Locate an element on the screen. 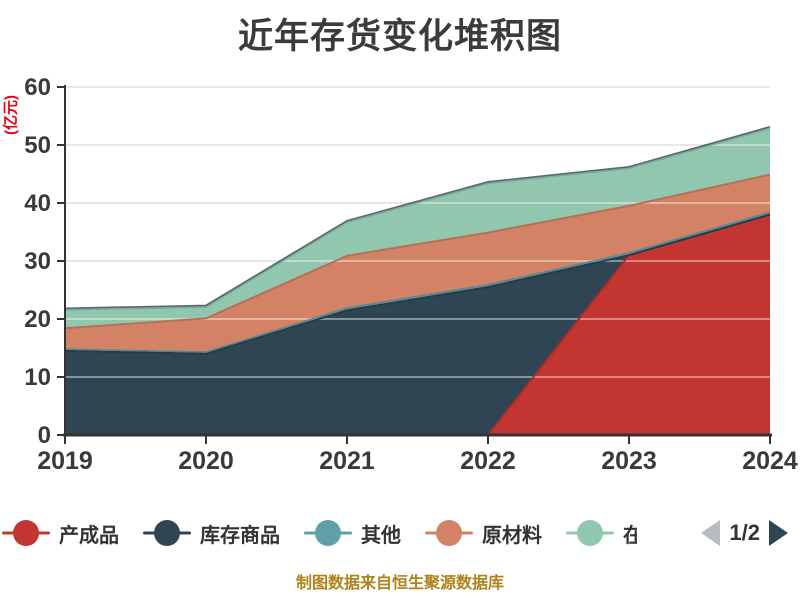 This screenshot has height=600, width=800. y-tick-label-30: 30 is located at coordinates (37, 261).